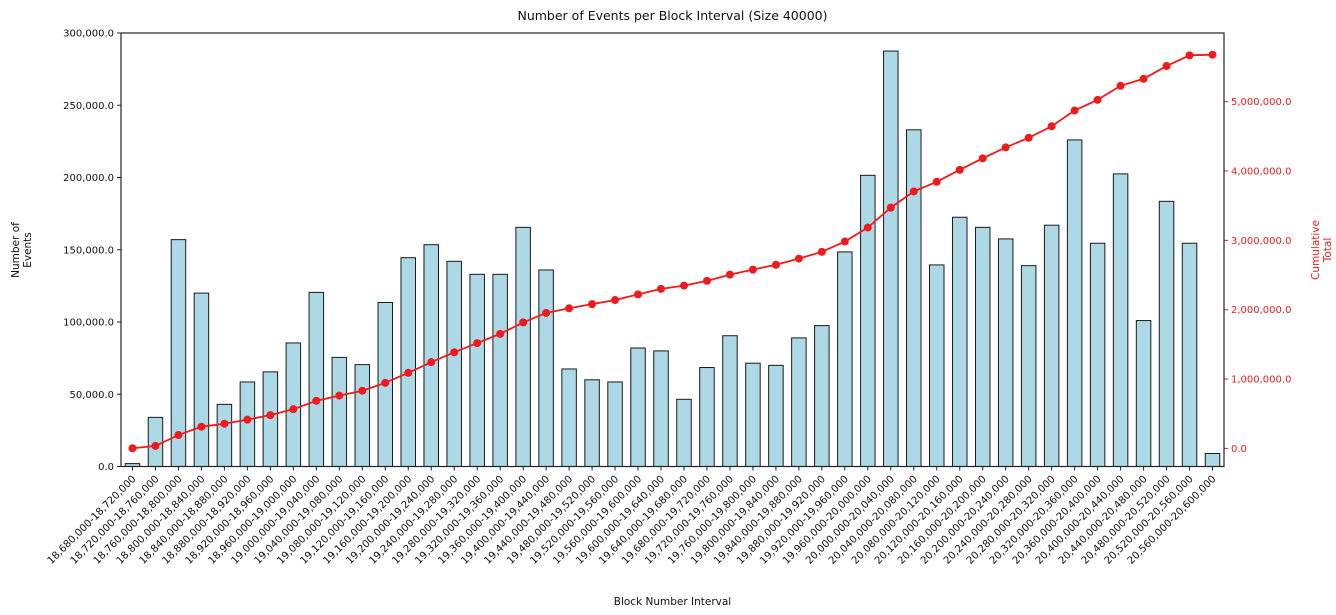 The image size is (1336, 615). What do you see at coordinates (1261, 102) in the screenshot?
I see `right-tick-label: 5,000,000.0` at bounding box center [1261, 102].